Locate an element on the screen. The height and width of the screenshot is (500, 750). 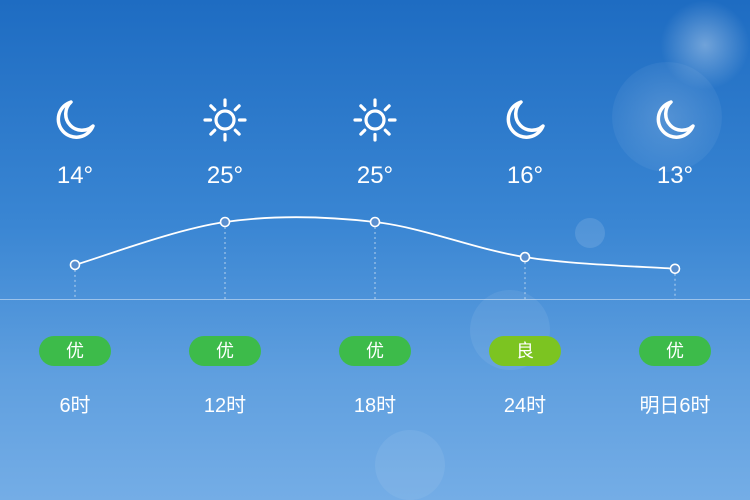
time-label: 6时 is located at coordinates (75, 406).